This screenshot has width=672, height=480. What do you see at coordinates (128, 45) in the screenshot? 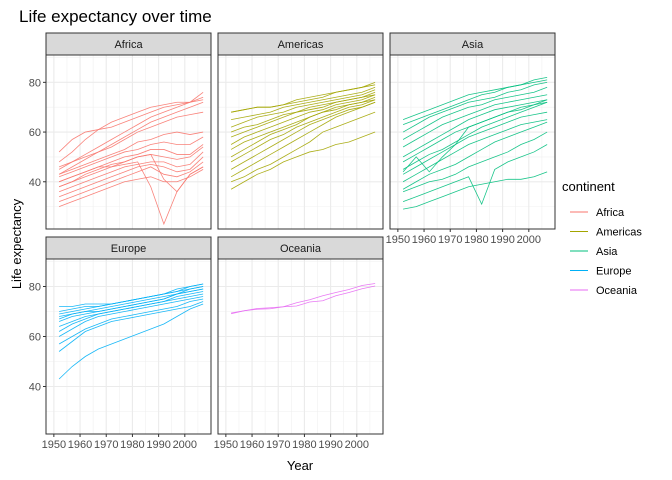
I see `strip-label: Africa` at bounding box center [128, 45].